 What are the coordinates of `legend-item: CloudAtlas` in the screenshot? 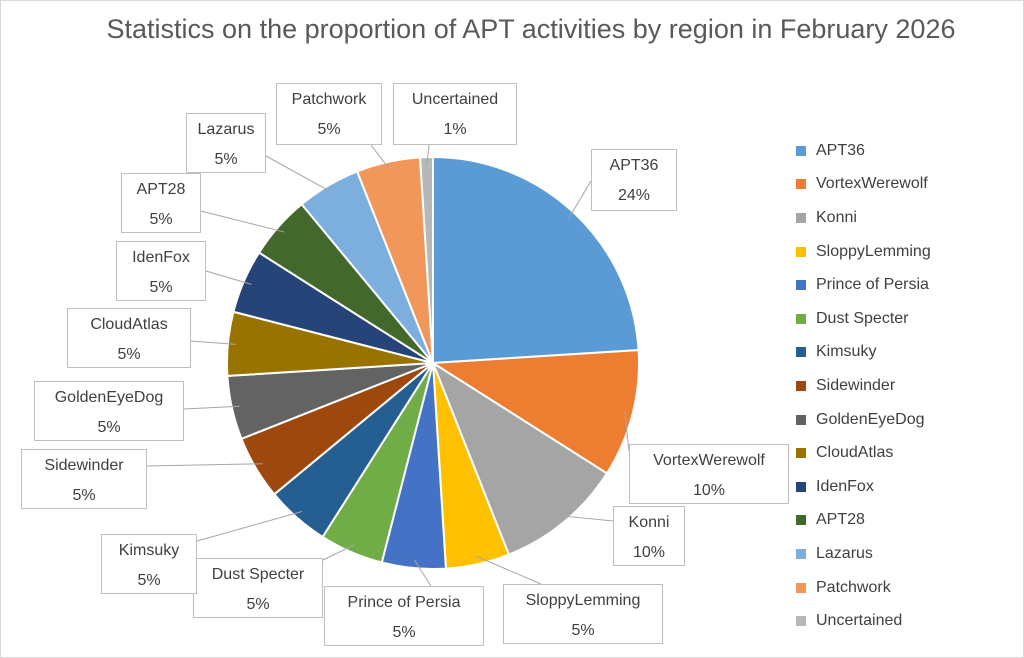 It's located at (863, 453).